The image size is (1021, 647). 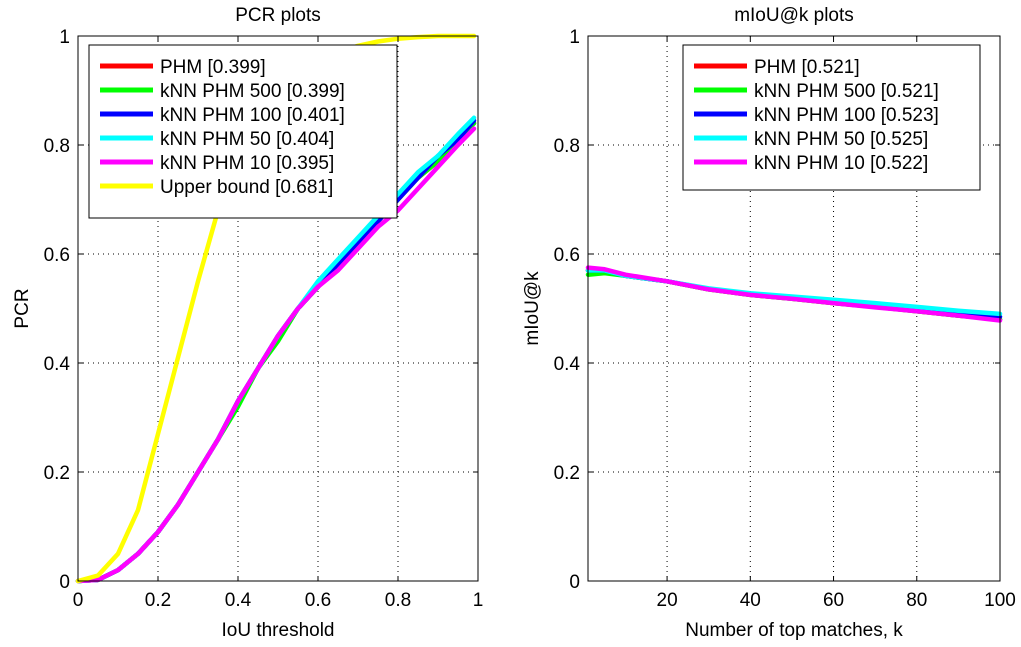 I want to click on legend-entry: kNN PHM 500 [0.399], so click(x=252, y=91).